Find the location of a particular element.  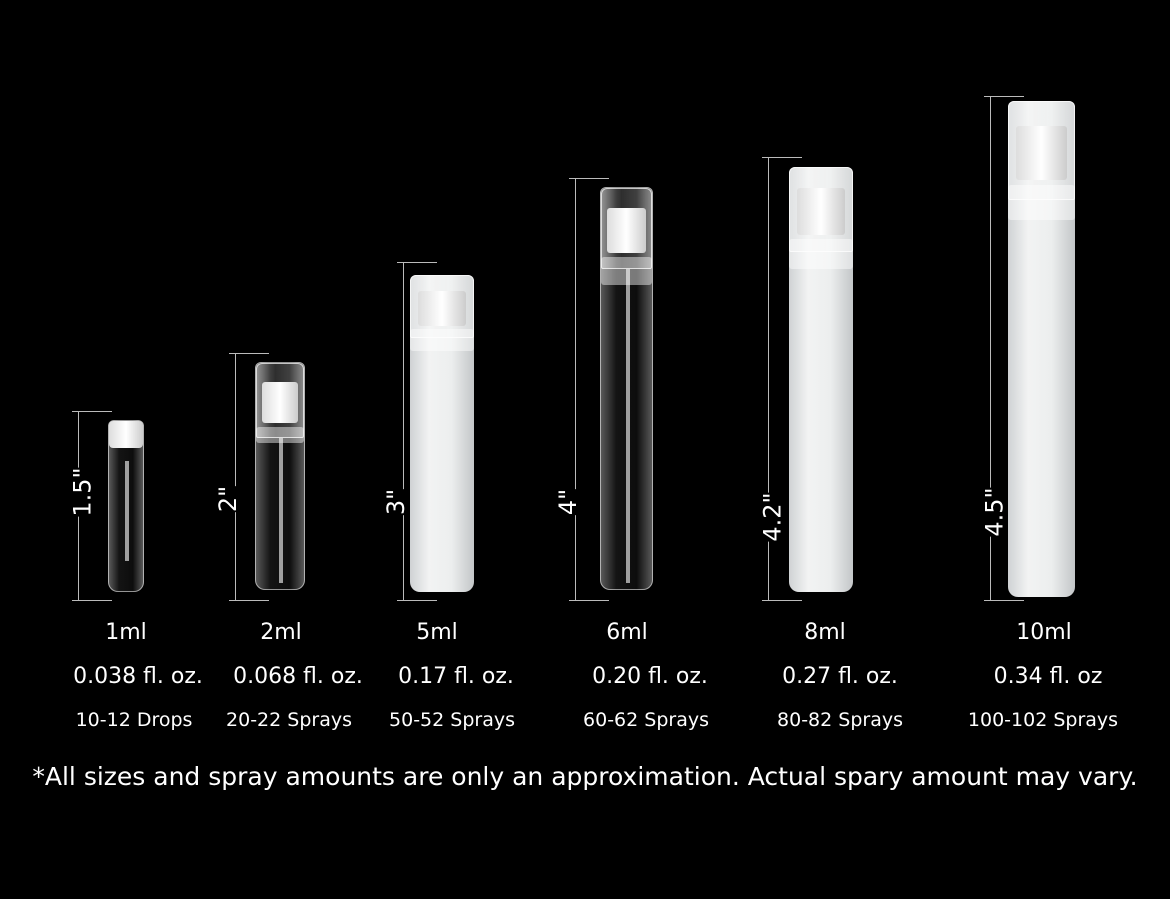

height-label: 1.5" is located at coordinates (82, 492).